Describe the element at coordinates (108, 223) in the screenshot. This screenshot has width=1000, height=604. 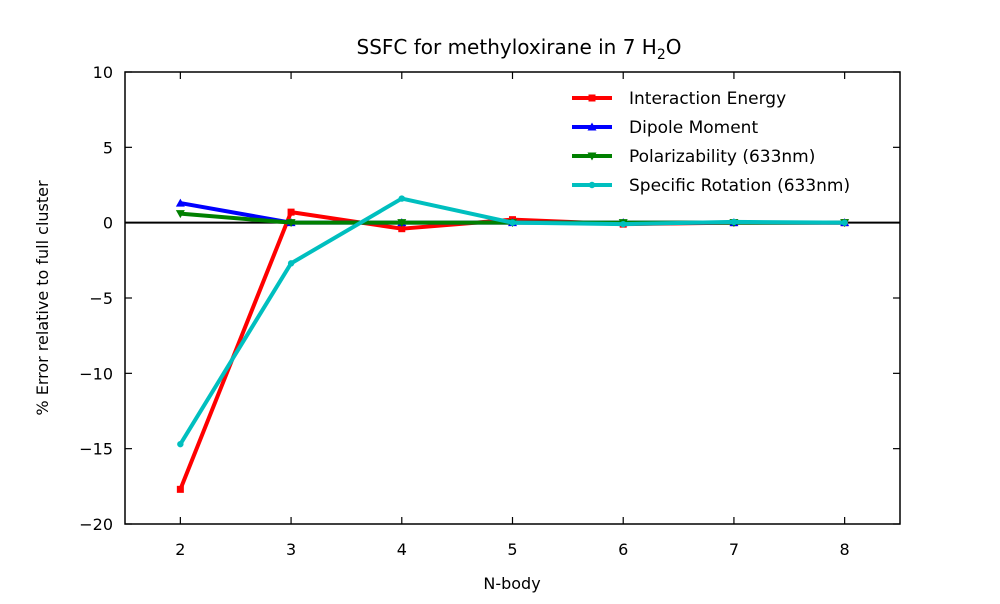
I see `y-tick-label: 0` at that location.